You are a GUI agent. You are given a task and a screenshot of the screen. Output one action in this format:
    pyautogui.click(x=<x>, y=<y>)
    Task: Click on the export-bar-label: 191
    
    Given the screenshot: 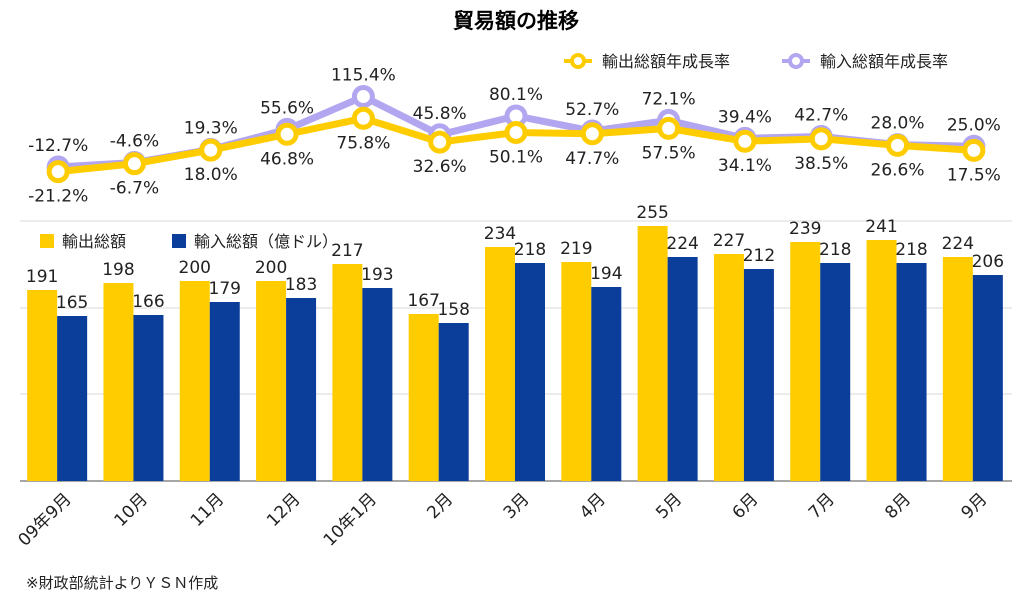 What is the action you would take?
    pyautogui.click(x=42, y=277)
    